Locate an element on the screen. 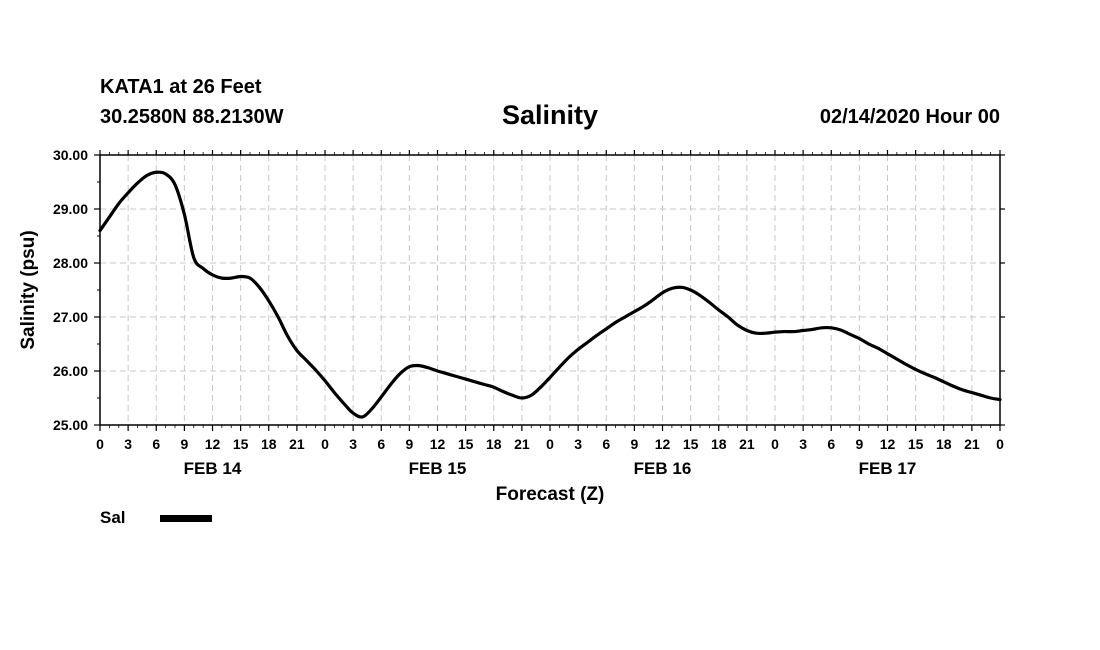 This screenshot has width=1100, height=650. y-tick-label: 29.00 is located at coordinates (70, 209).